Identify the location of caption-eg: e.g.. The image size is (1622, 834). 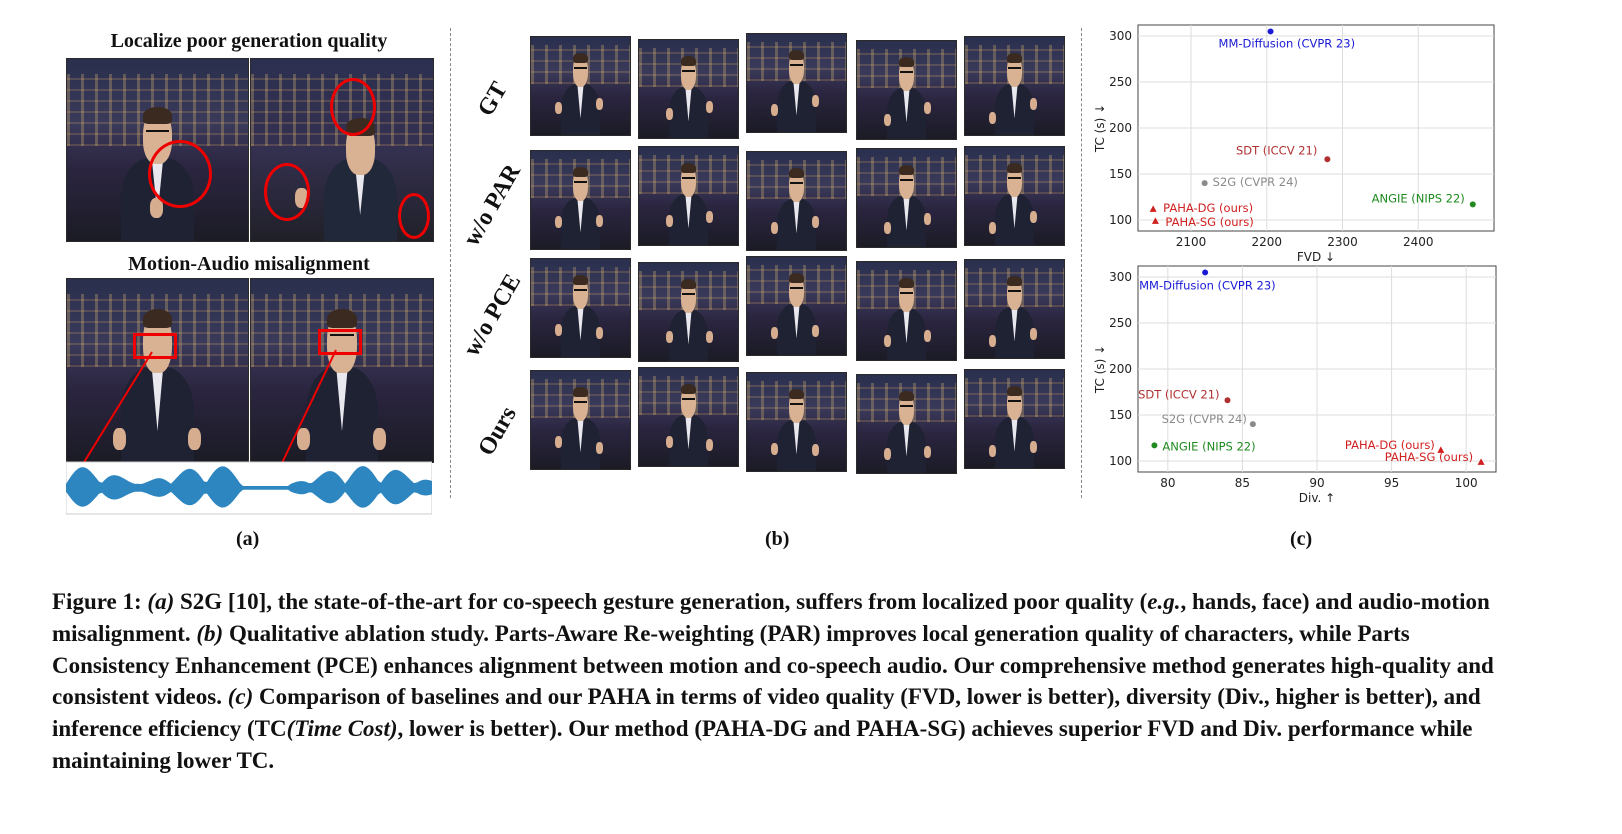
(1164, 601).